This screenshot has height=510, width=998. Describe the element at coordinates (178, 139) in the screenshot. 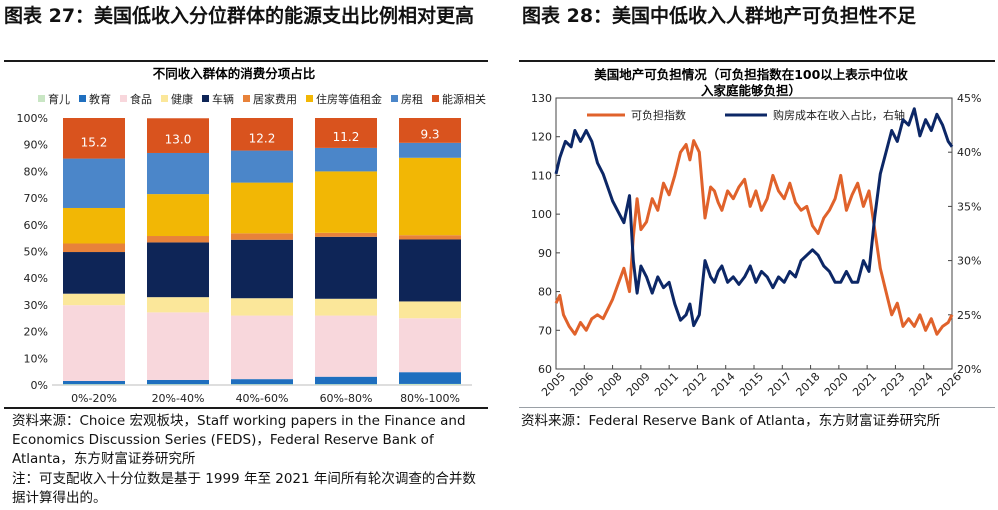

I see `data-label: 13.0` at that location.